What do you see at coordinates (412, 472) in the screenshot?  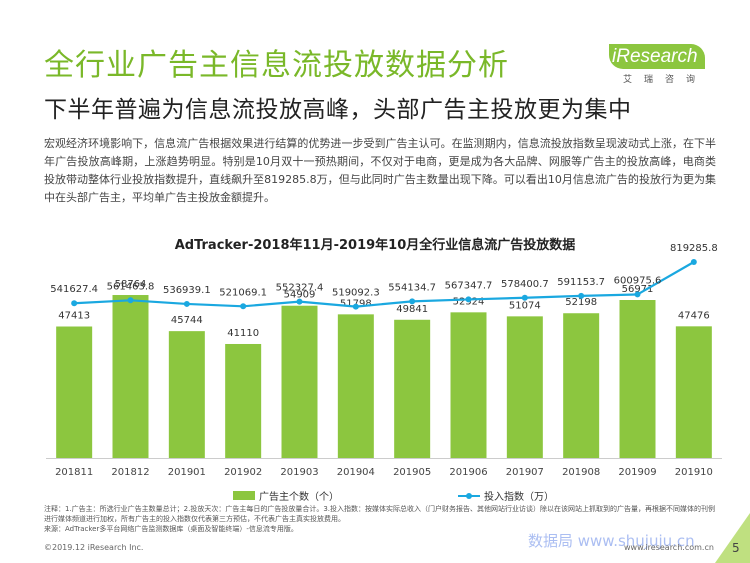 I see `x-tick-201905: 201905` at bounding box center [412, 472].